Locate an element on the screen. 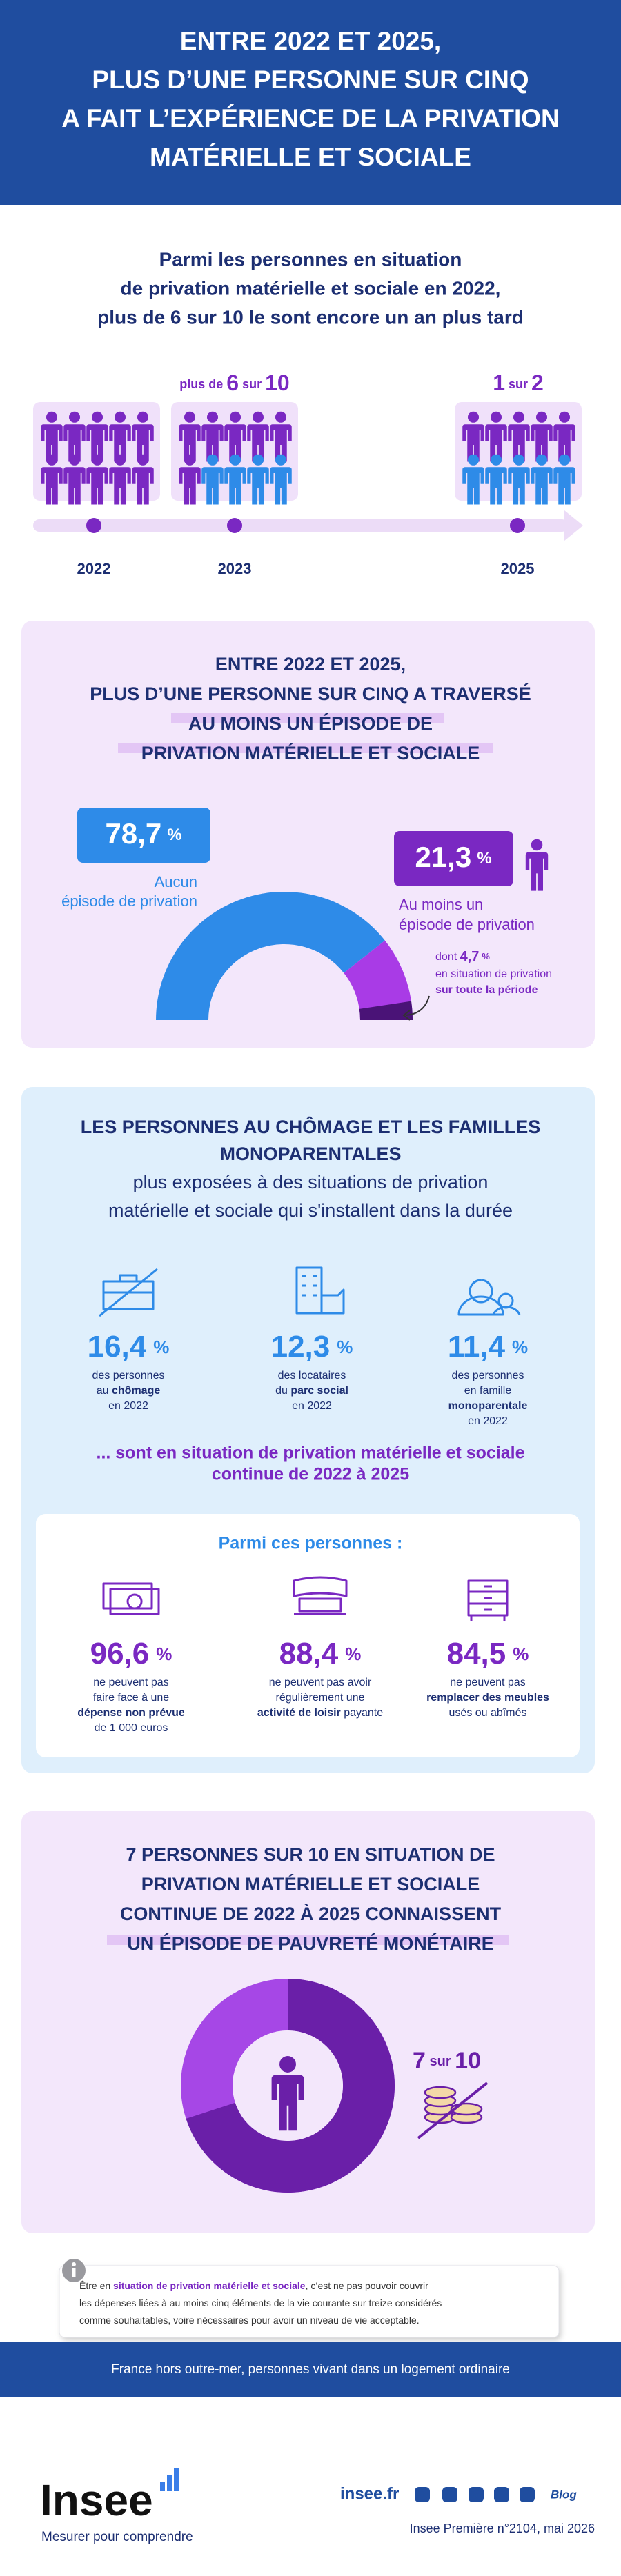 The height and width of the screenshot is (2576, 621). section-title: PRIVATION MATÉRIELLE ET SOCIALE is located at coordinates (310, 752).